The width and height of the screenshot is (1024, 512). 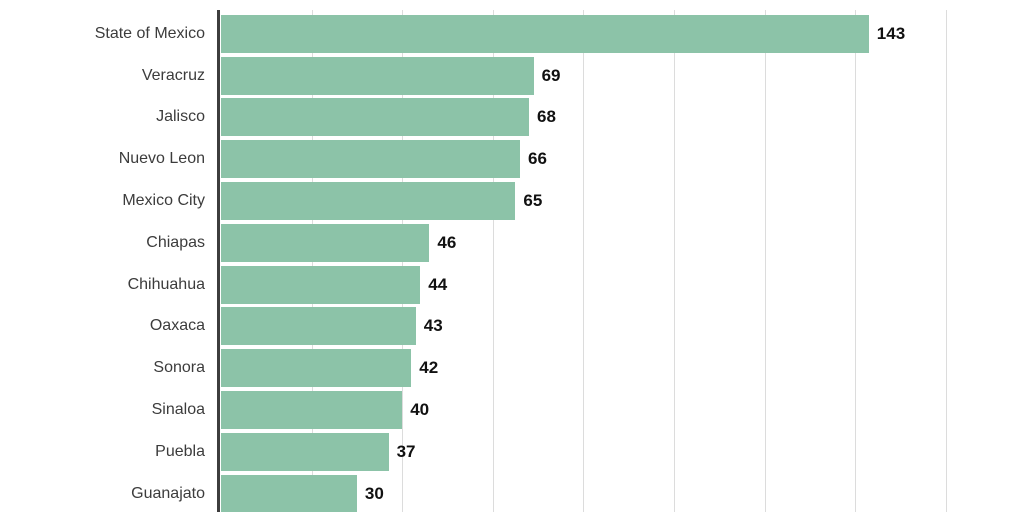 What do you see at coordinates (512, 243) in the screenshot?
I see `bar-row: Chiapas 46` at bounding box center [512, 243].